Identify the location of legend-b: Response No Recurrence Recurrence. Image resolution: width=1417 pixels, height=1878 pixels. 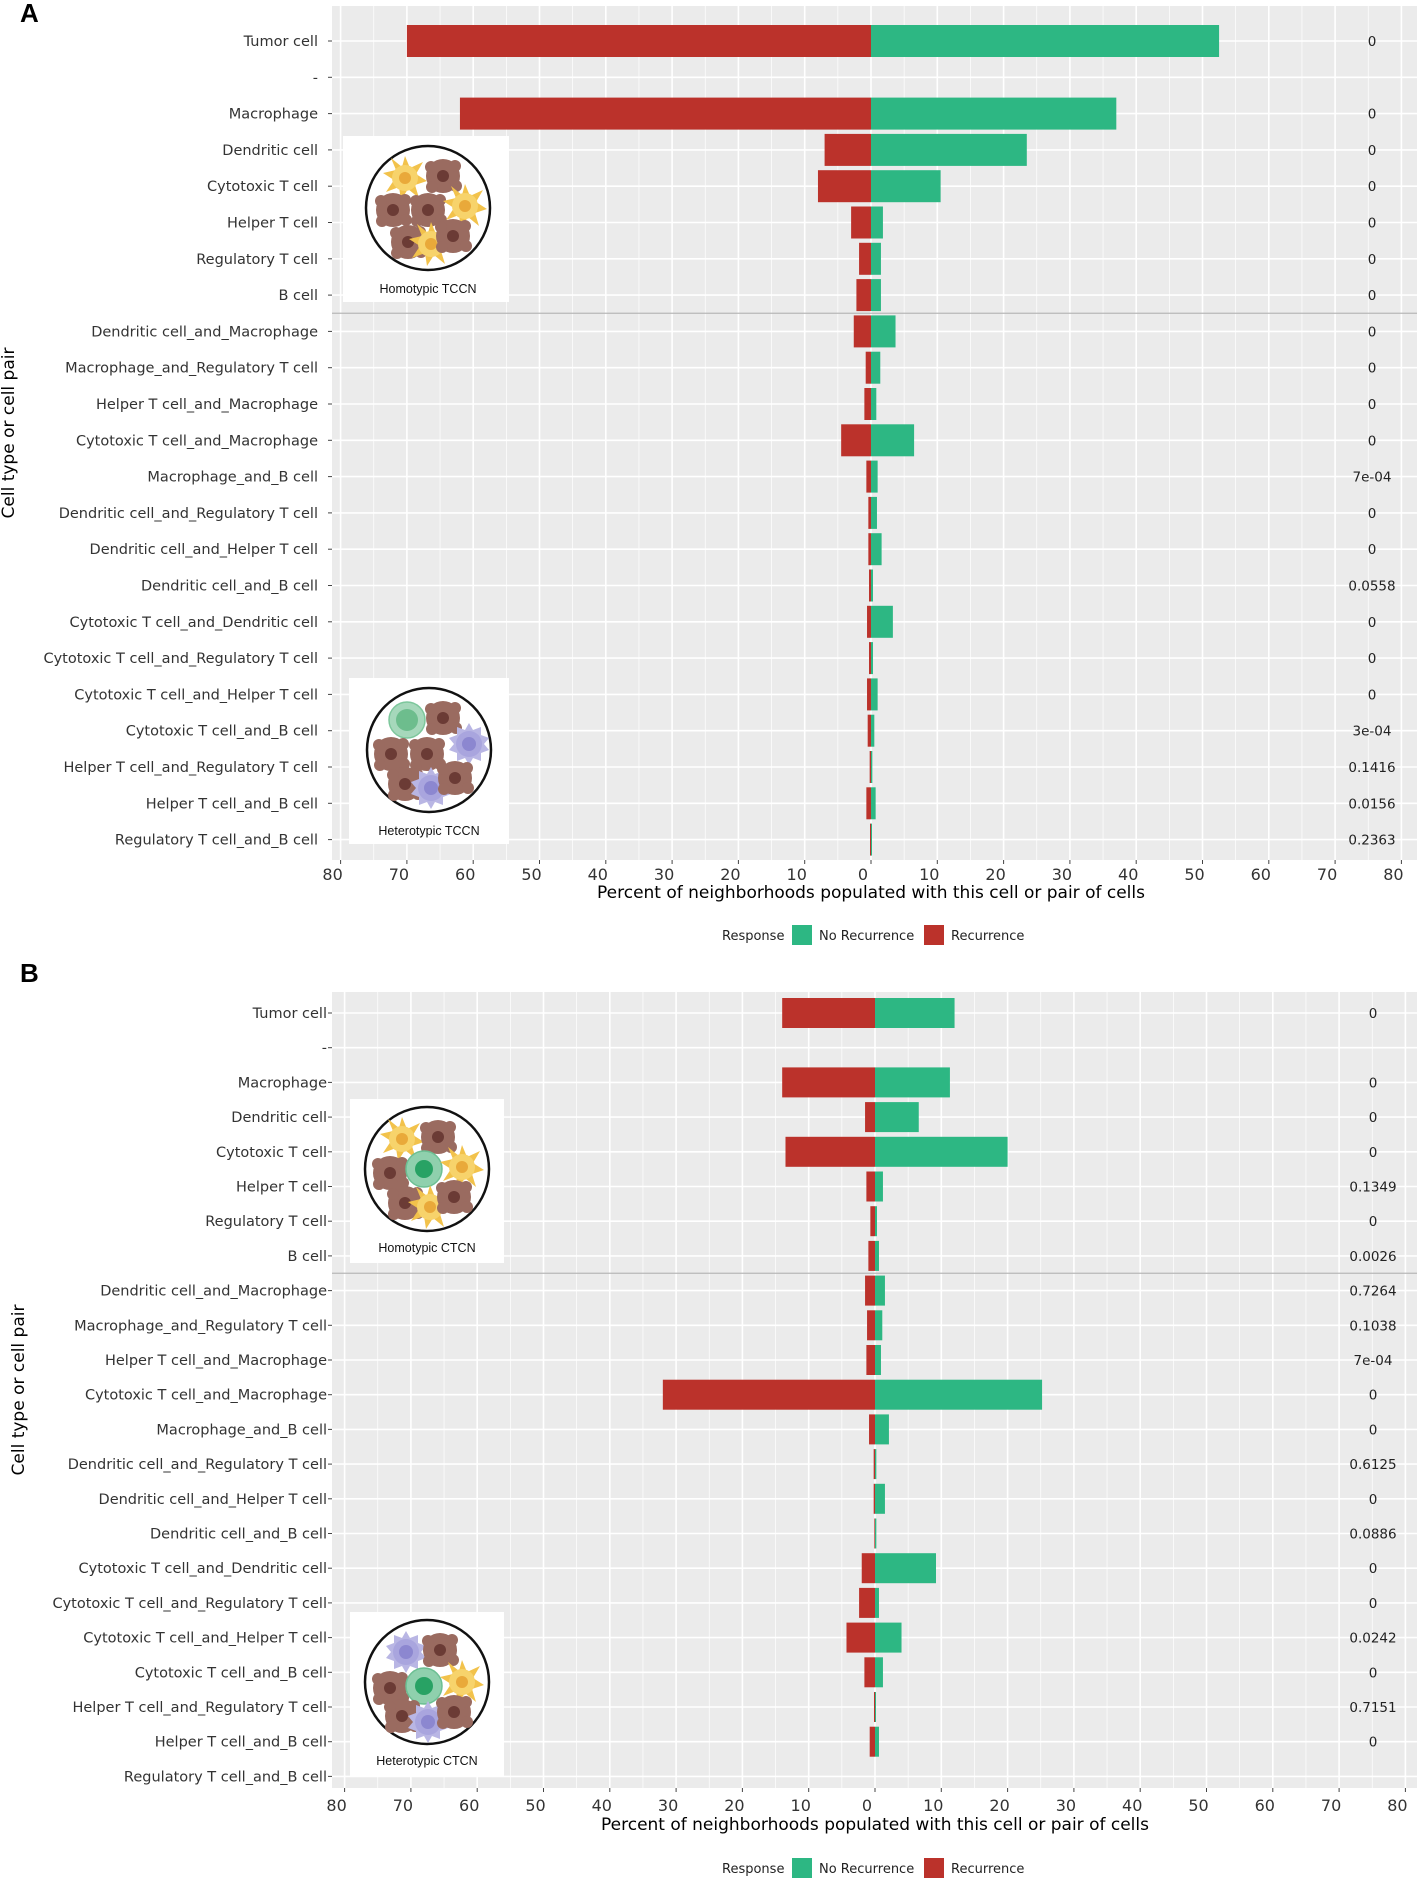
(873, 1868).